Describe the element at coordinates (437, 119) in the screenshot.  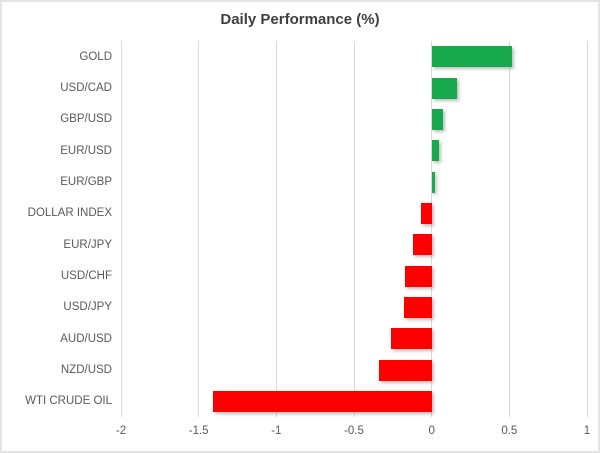
I see `bar-gbp-usd` at that location.